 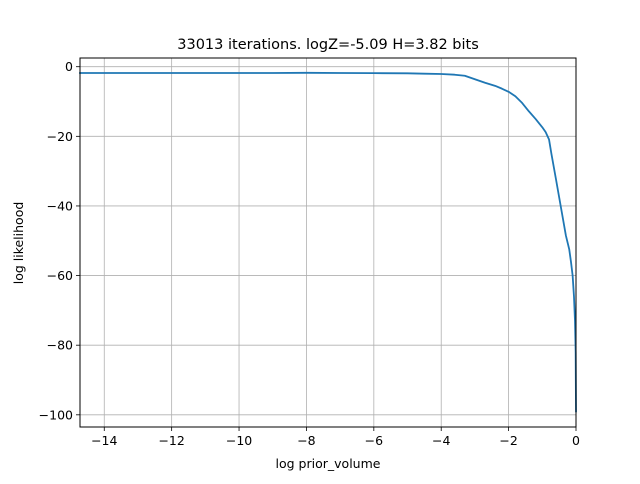 What do you see at coordinates (328, 463) in the screenshot?
I see `x-axis-label: log prior_volume` at bounding box center [328, 463].